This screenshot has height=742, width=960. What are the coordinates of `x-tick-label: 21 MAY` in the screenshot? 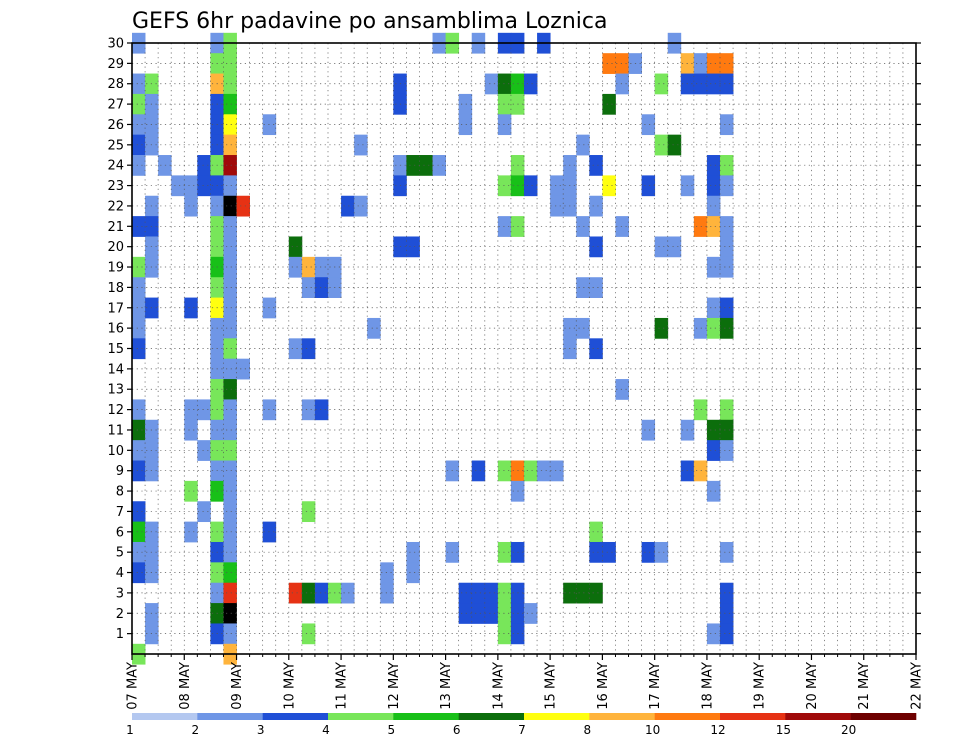 It's located at (864, 686).